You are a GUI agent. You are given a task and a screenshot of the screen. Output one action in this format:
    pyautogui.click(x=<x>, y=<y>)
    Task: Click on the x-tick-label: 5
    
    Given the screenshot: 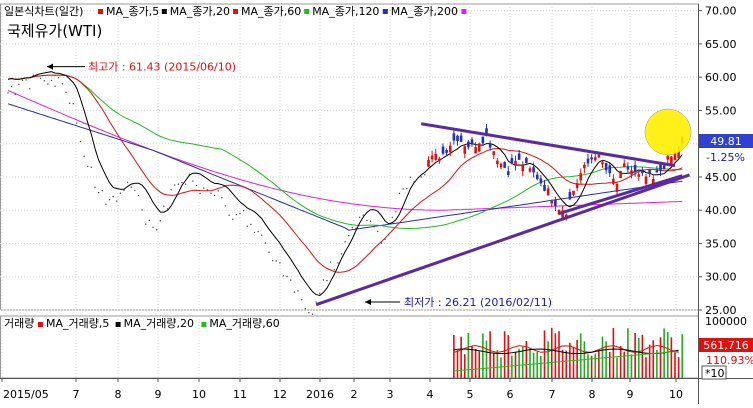 What is the action you would take?
    pyautogui.click(x=470, y=394)
    